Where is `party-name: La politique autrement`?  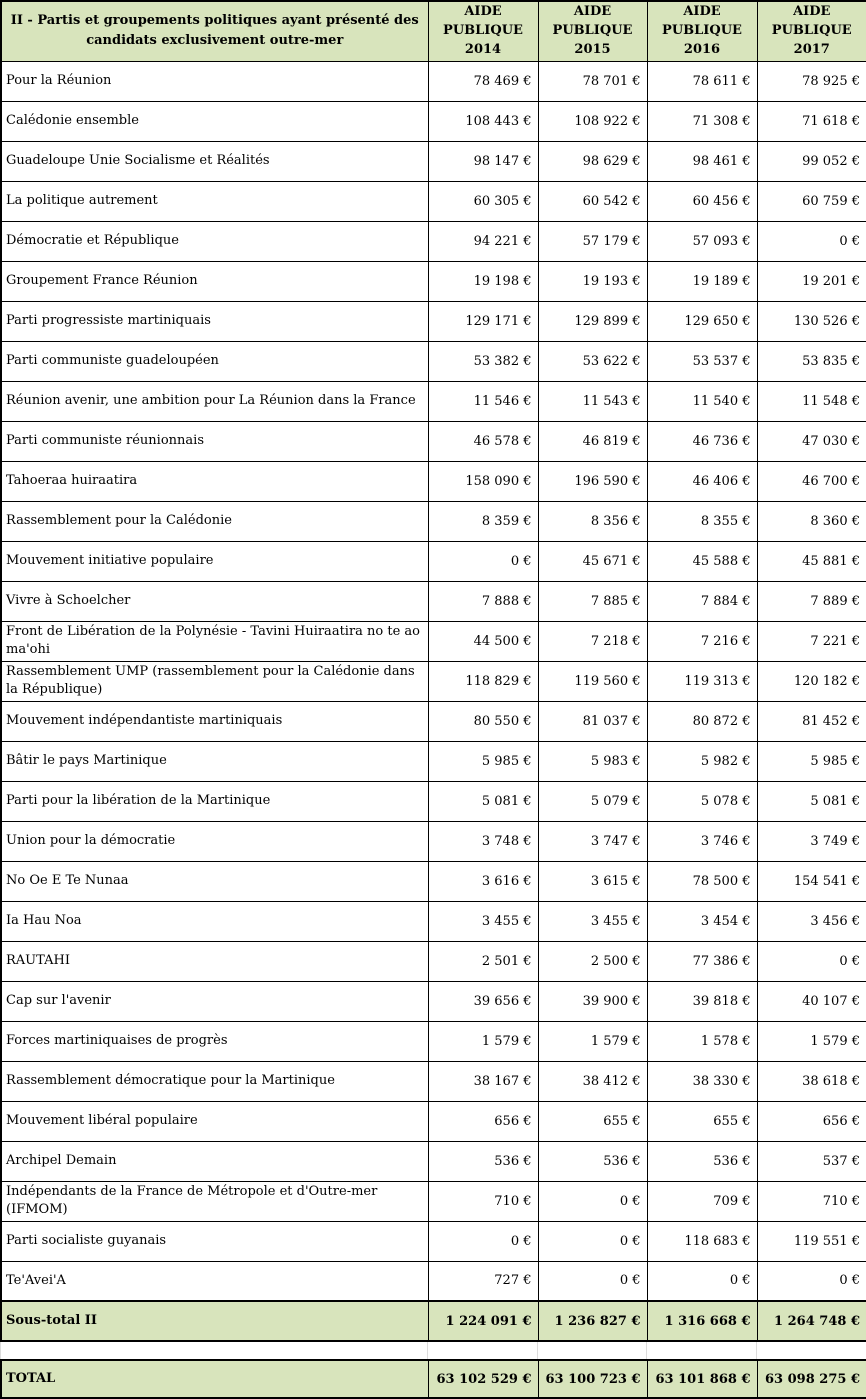 party-name: La politique autrement is located at coordinates (214, 201).